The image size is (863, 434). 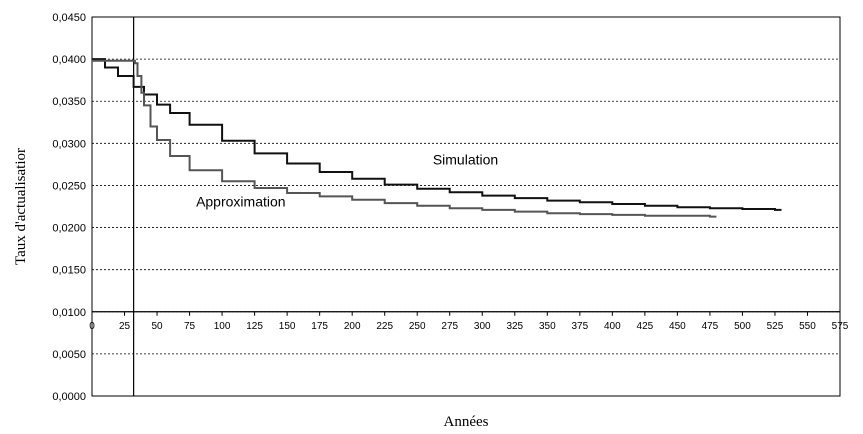 I want to click on x-tick-label: 100, so click(x=222, y=326).